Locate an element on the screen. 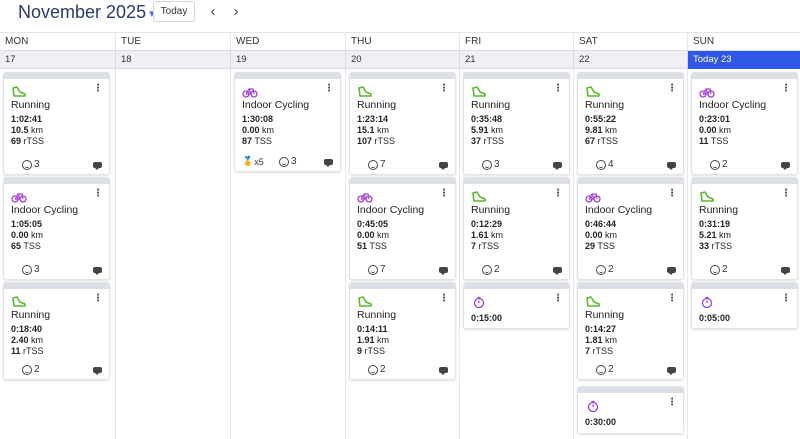  workout-card: ⋮ Indoor Cycling 0:45:05 0.00 km 51 TSS 7 is located at coordinates (402, 228).